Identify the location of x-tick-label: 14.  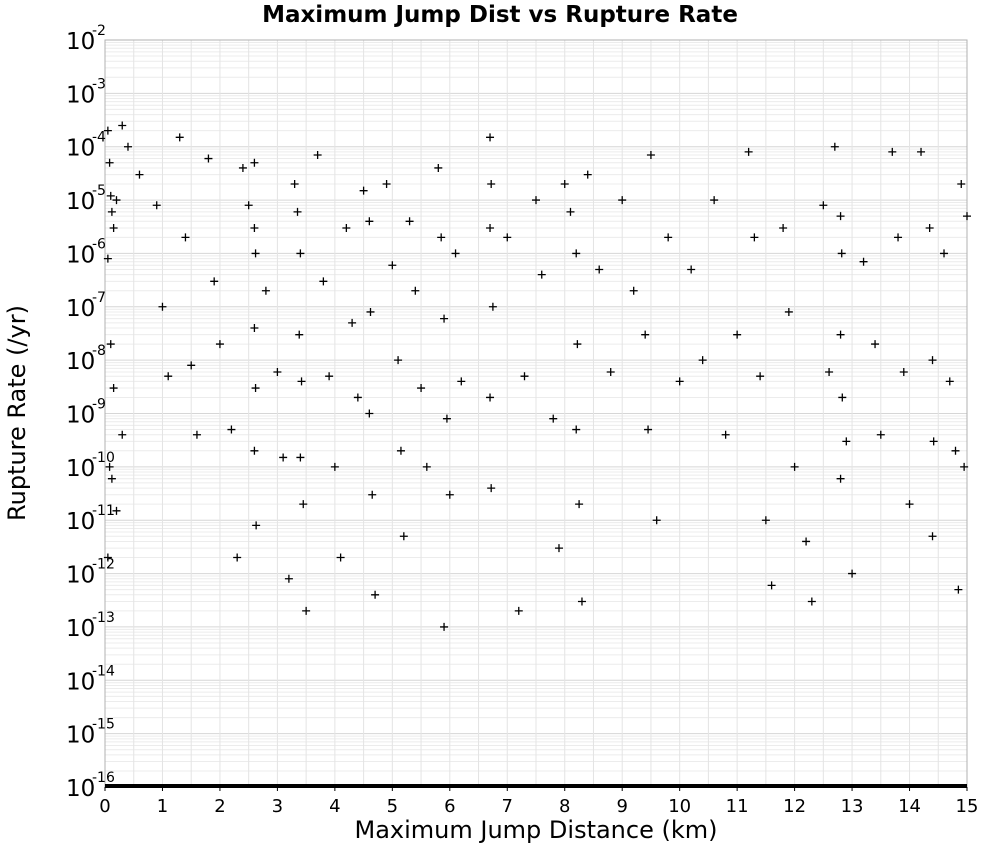
(909, 806).